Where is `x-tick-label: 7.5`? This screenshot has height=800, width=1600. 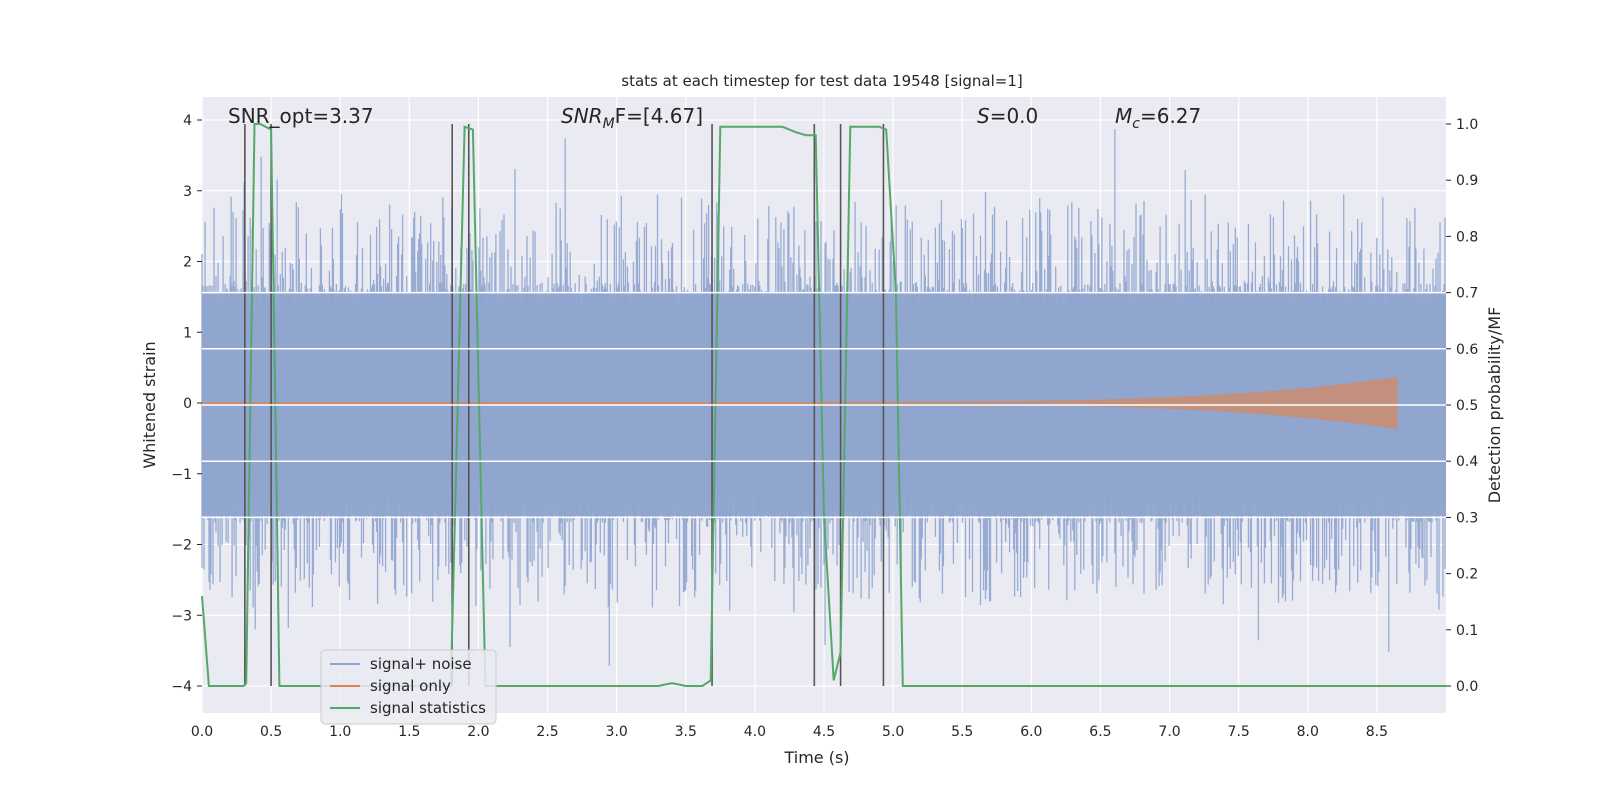
x-tick-label: 7.5 is located at coordinates (1239, 732).